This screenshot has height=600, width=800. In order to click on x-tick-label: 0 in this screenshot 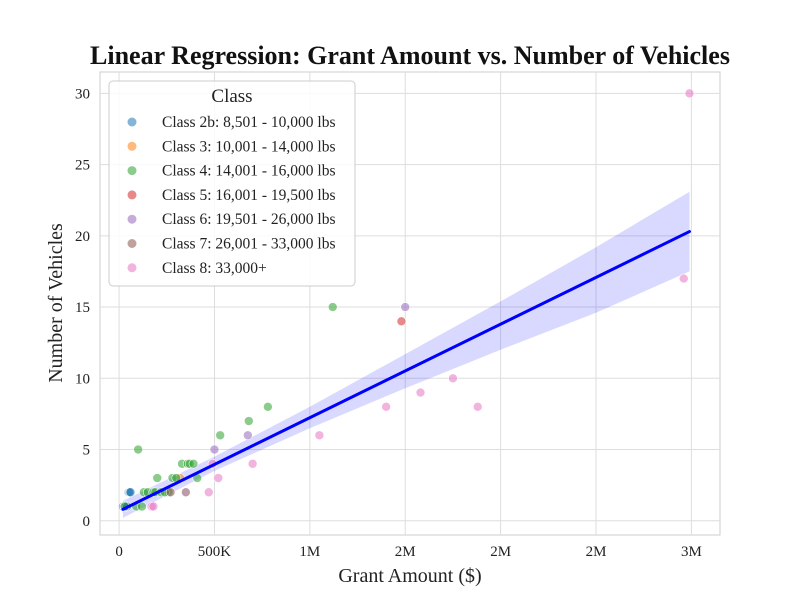, I will do `click(119, 552)`.